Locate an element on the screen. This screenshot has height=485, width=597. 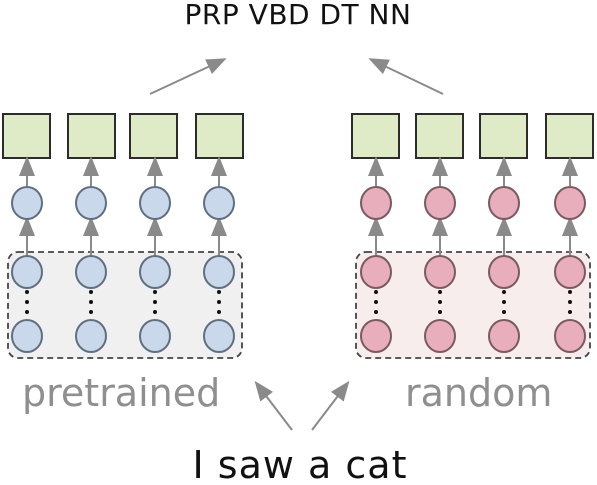
right-dot-3b is located at coordinates (504, 302).